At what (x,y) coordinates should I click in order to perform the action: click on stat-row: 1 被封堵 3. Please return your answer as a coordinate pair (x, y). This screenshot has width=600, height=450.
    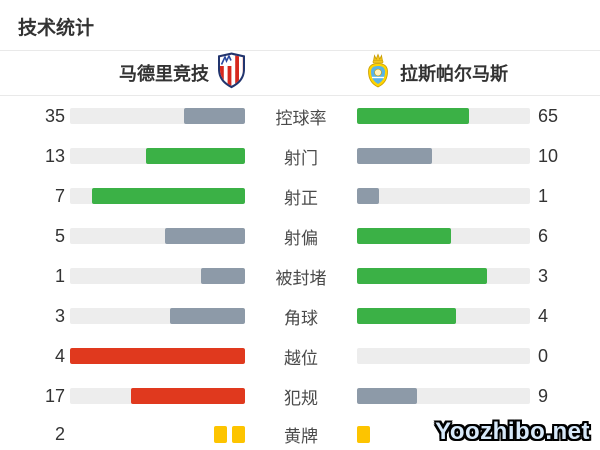
    Looking at the image, I should click on (300, 276).